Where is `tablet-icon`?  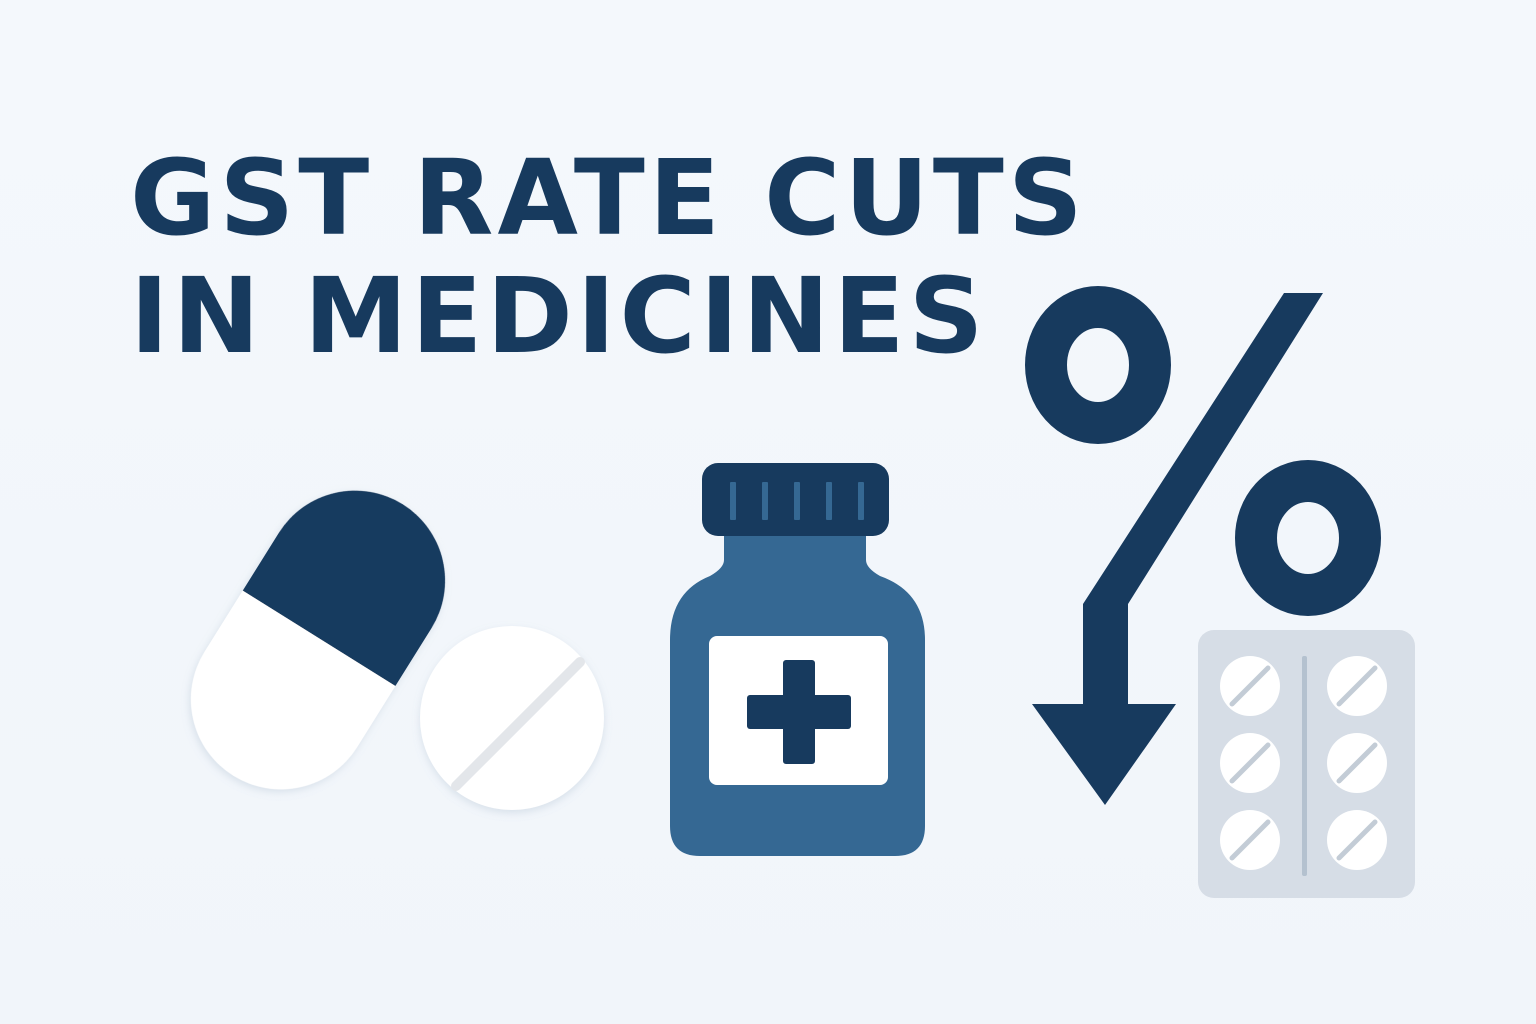 tablet-icon is located at coordinates (512, 718).